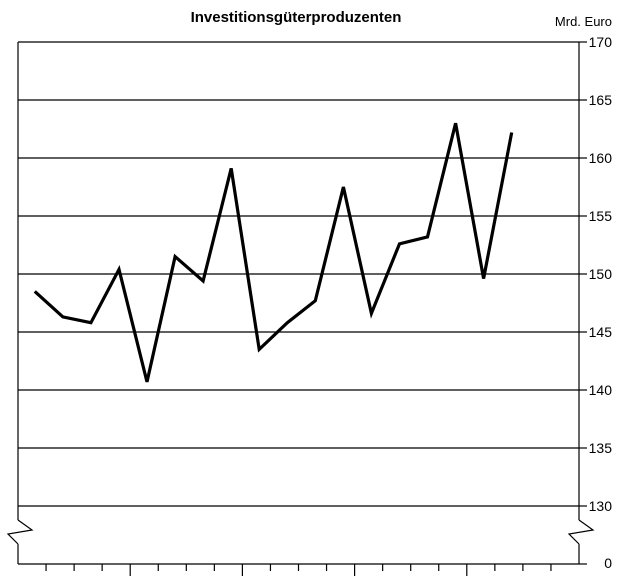 The image size is (617, 578). I want to click on y-tick-label: 165, so click(601, 100).